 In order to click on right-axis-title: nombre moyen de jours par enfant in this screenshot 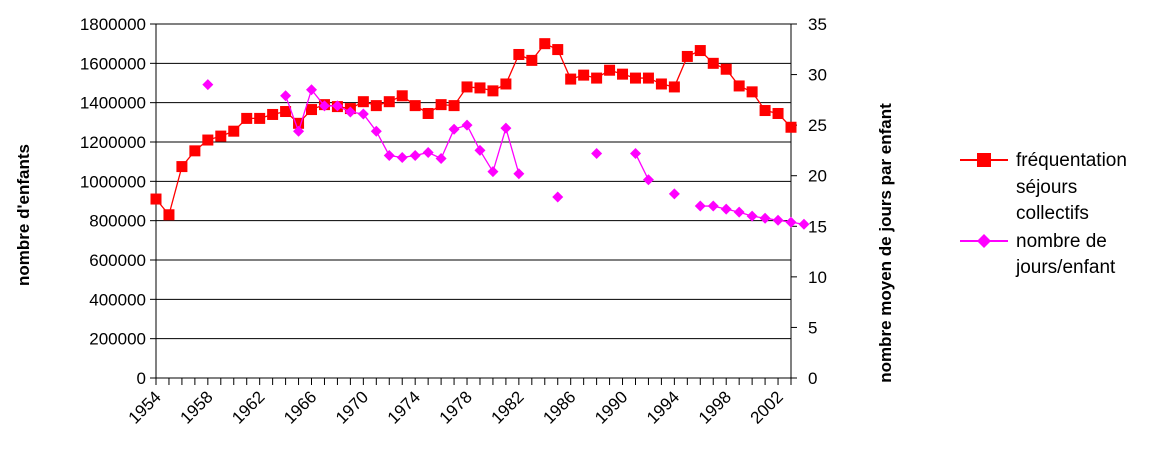, I will do `click(885, 243)`.